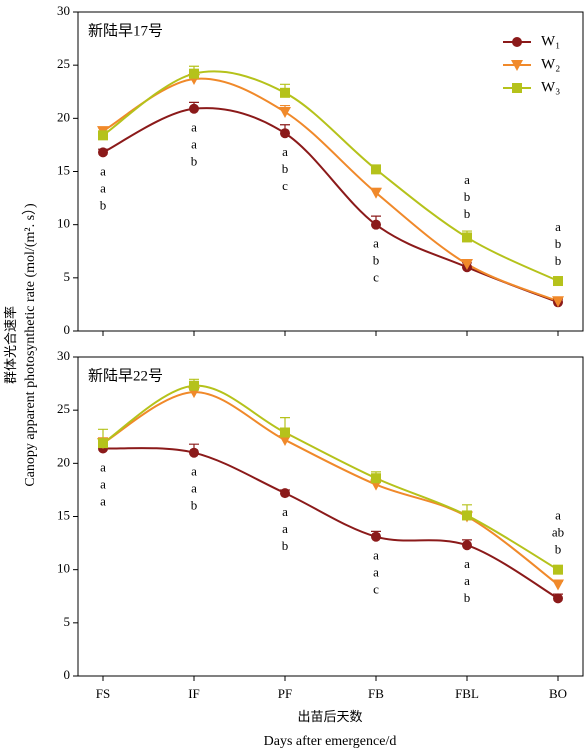  I want to click on significance-letter: ab, so click(558, 531).